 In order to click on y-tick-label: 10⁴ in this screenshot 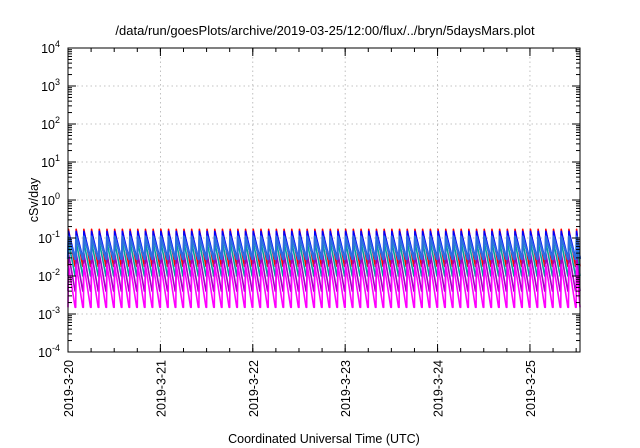, I will do `click(50, 47)`.